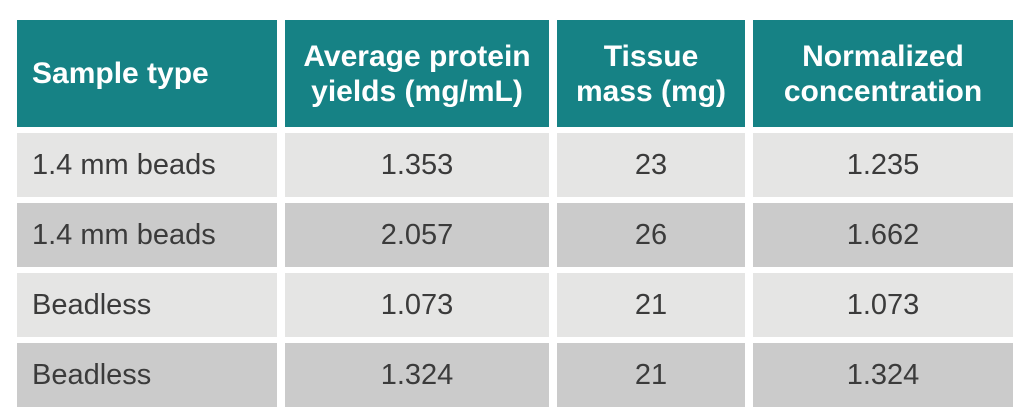 Image resolution: width=1031 pixels, height=420 pixels. What do you see at coordinates (120, 73) in the screenshot?
I see `header-label-sample-type: Sample type` at bounding box center [120, 73].